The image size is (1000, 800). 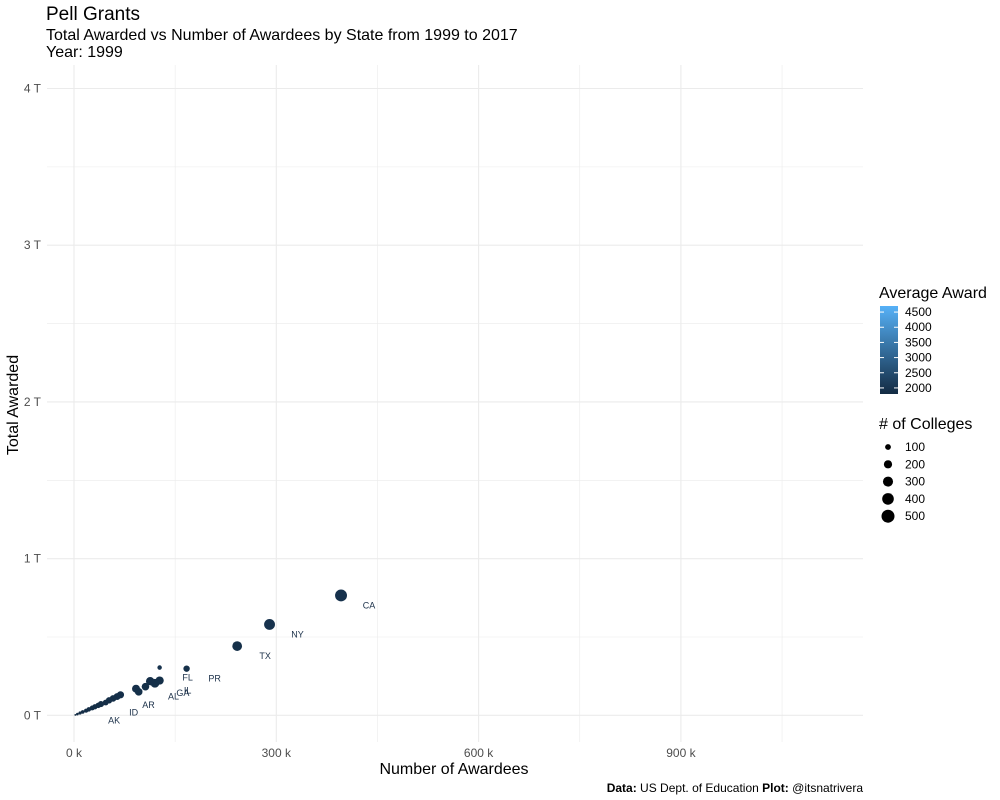 I want to click on size-legend-label: 500, so click(x=915, y=516).